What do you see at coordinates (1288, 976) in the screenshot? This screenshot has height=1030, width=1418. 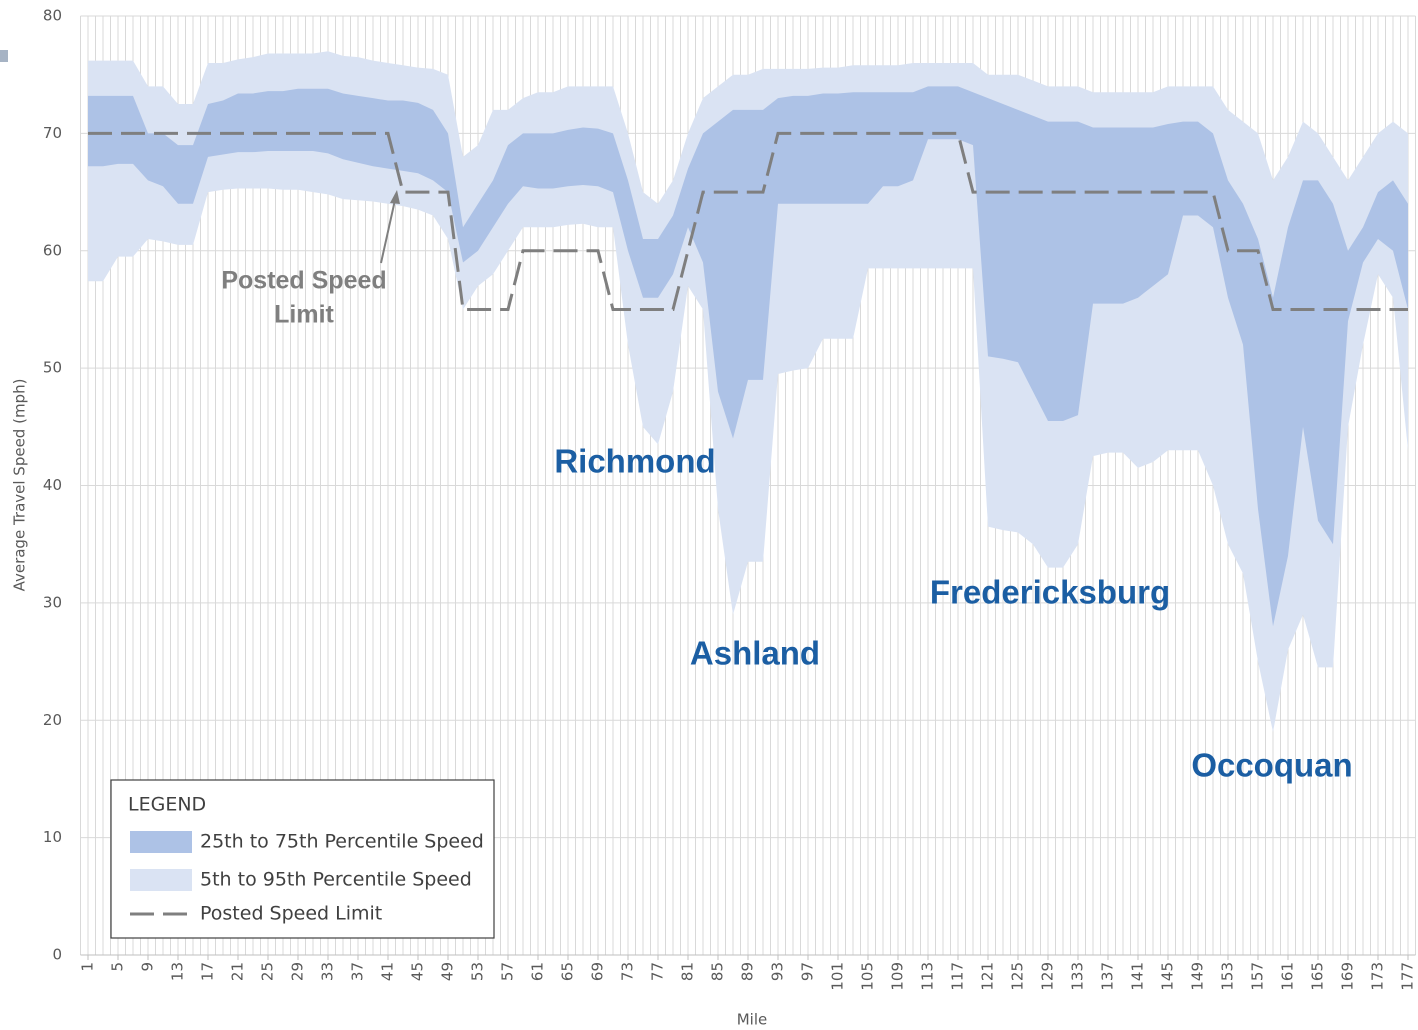 I see `x-tick-label: 161` at bounding box center [1288, 976].